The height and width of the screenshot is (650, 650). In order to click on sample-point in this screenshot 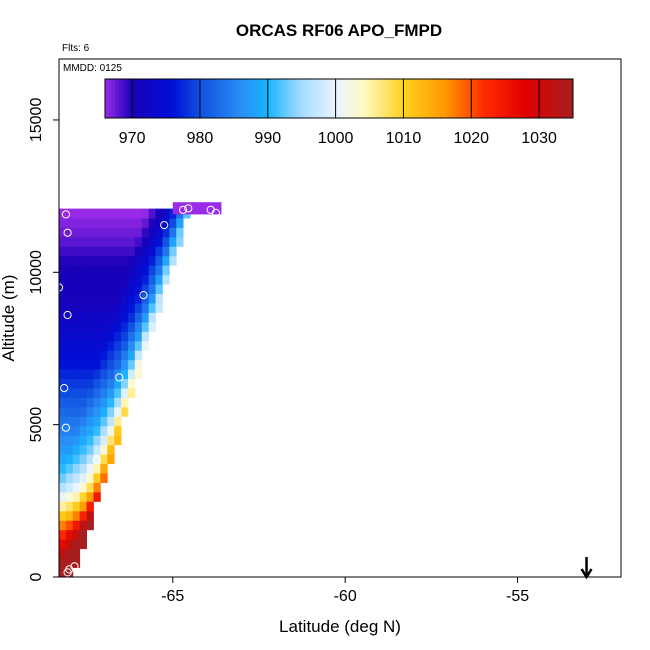, I will do `click(66, 427)`.